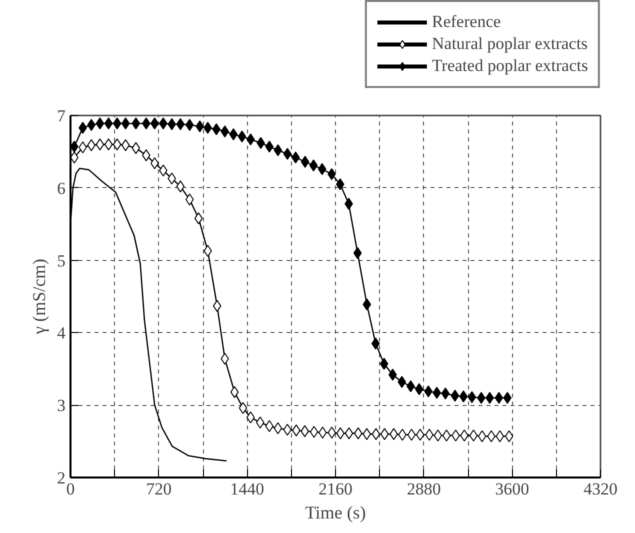  Describe the element at coordinates (39, 297) in the screenshot. I see `y-axis-title: γ (mS/cm)` at that location.